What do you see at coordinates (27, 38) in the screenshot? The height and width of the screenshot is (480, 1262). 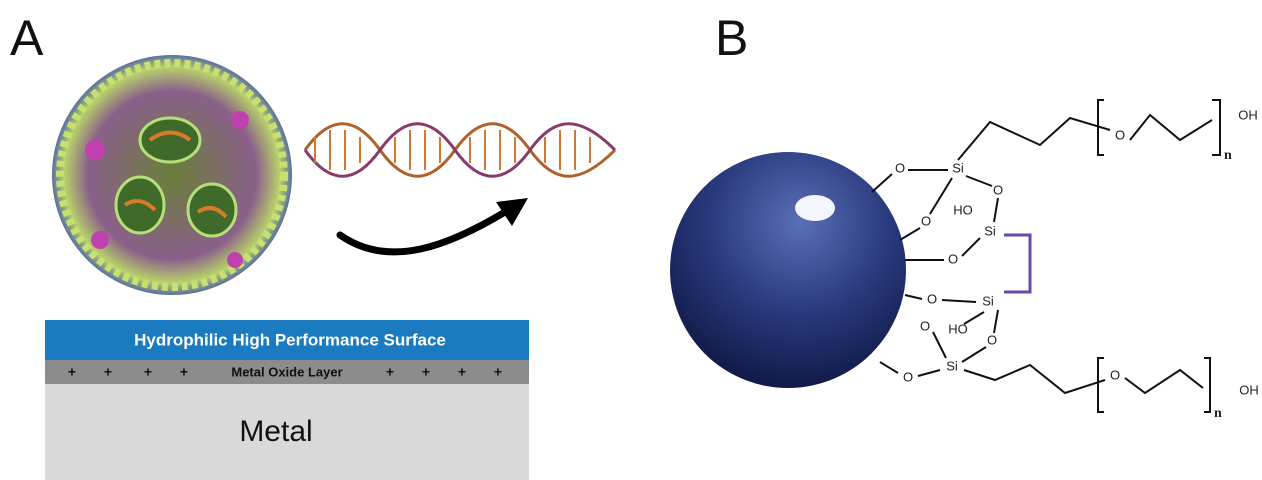 I see `panel-label: A` at bounding box center [27, 38].